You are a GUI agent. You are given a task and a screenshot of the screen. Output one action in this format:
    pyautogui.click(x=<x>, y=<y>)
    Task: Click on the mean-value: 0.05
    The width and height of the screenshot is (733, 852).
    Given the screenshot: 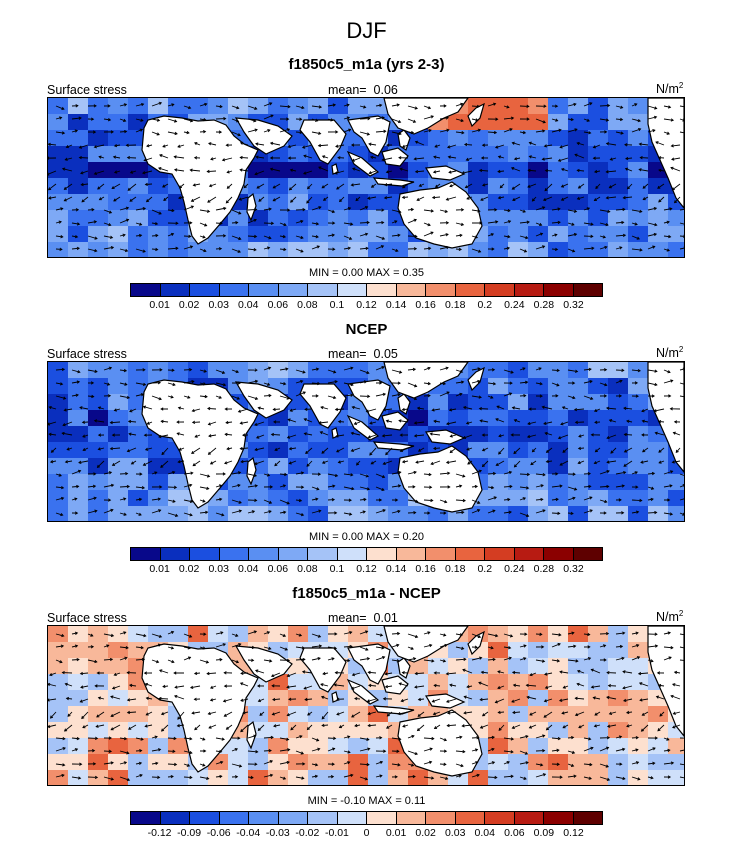 What is the action you would take?
    pyautogui.click(x=385, y=354)
    